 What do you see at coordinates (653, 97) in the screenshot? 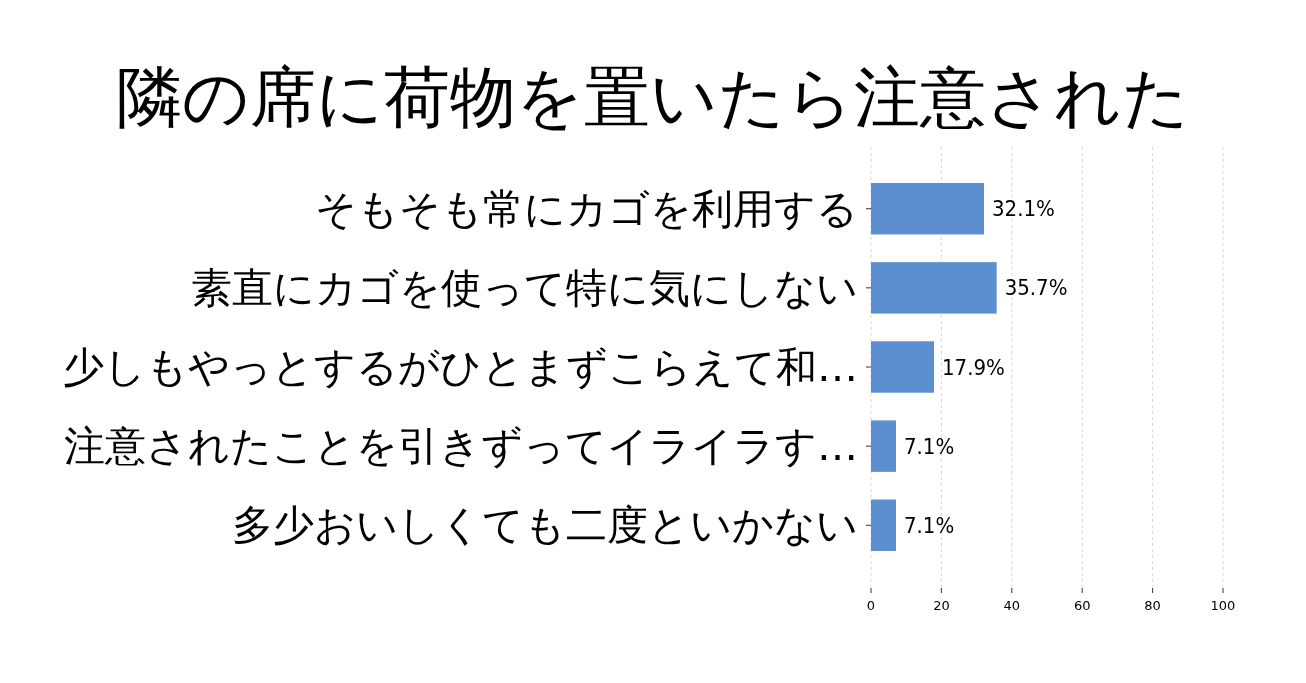
I see `chart-title: 隣の席に荷物を置いたら注意された` at bounding box center [653, 97].